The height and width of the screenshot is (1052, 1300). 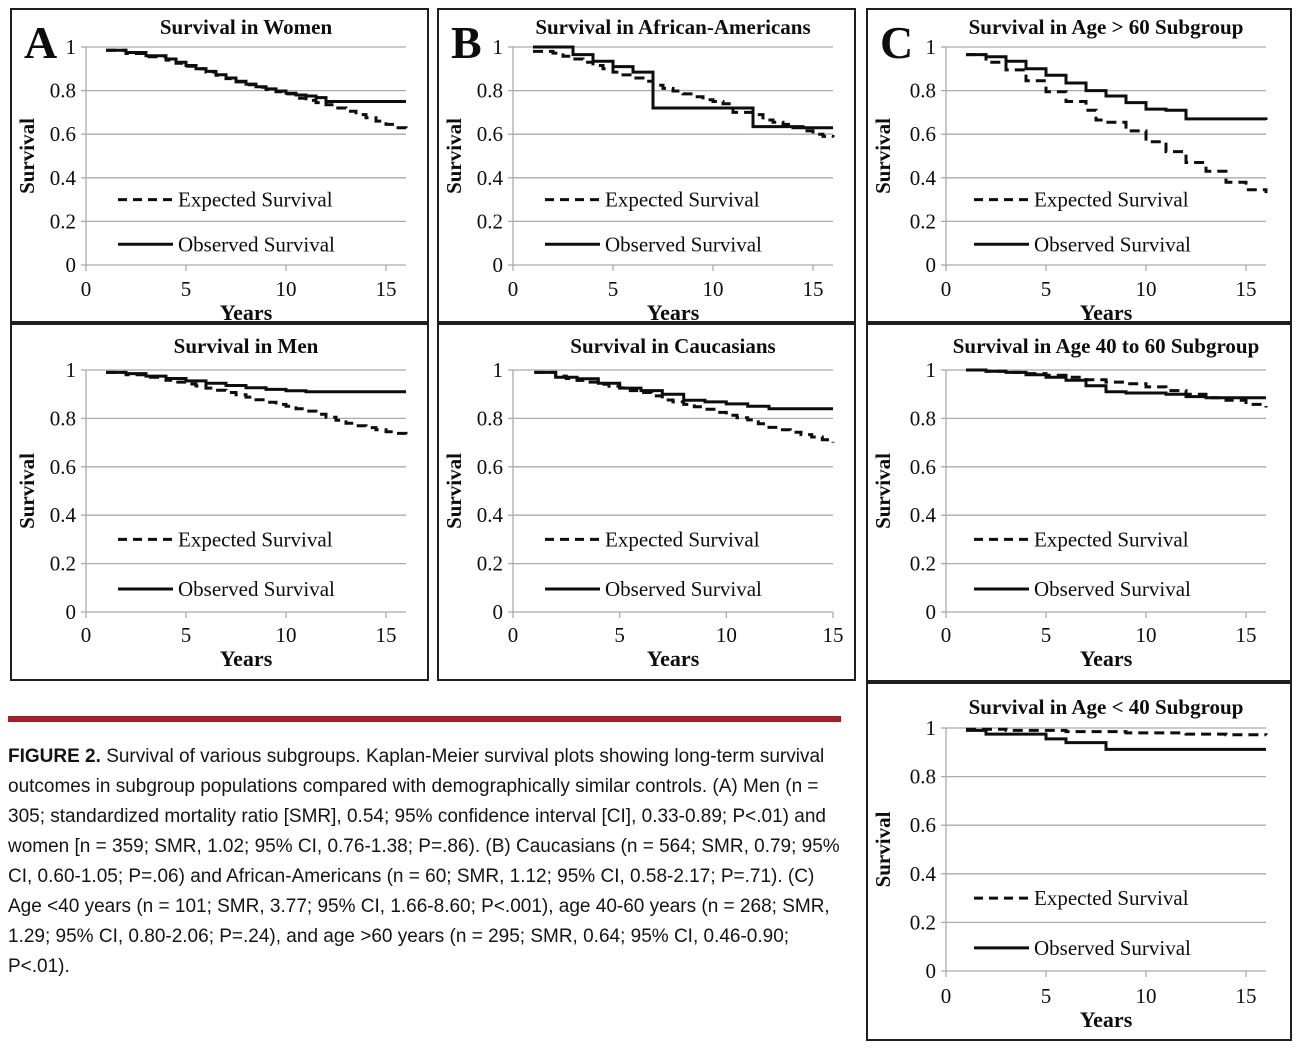 I want to click on panel-letter: A, so click(x=40, y=42).